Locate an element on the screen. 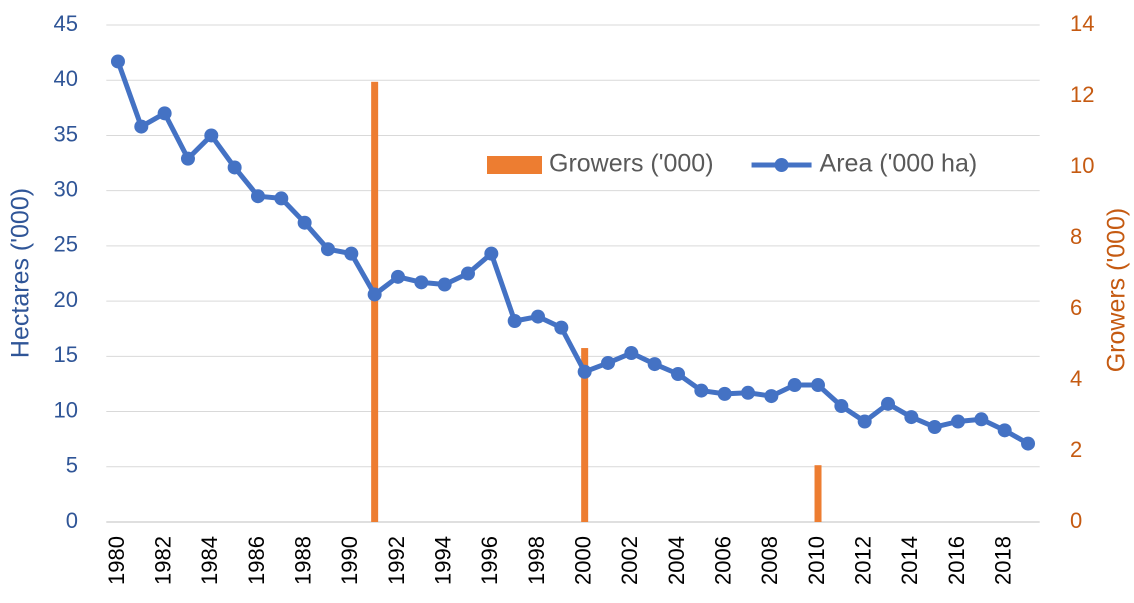 The image size is (1134, 603). y-tick-label: 15 is located at coordinates (66, 354).